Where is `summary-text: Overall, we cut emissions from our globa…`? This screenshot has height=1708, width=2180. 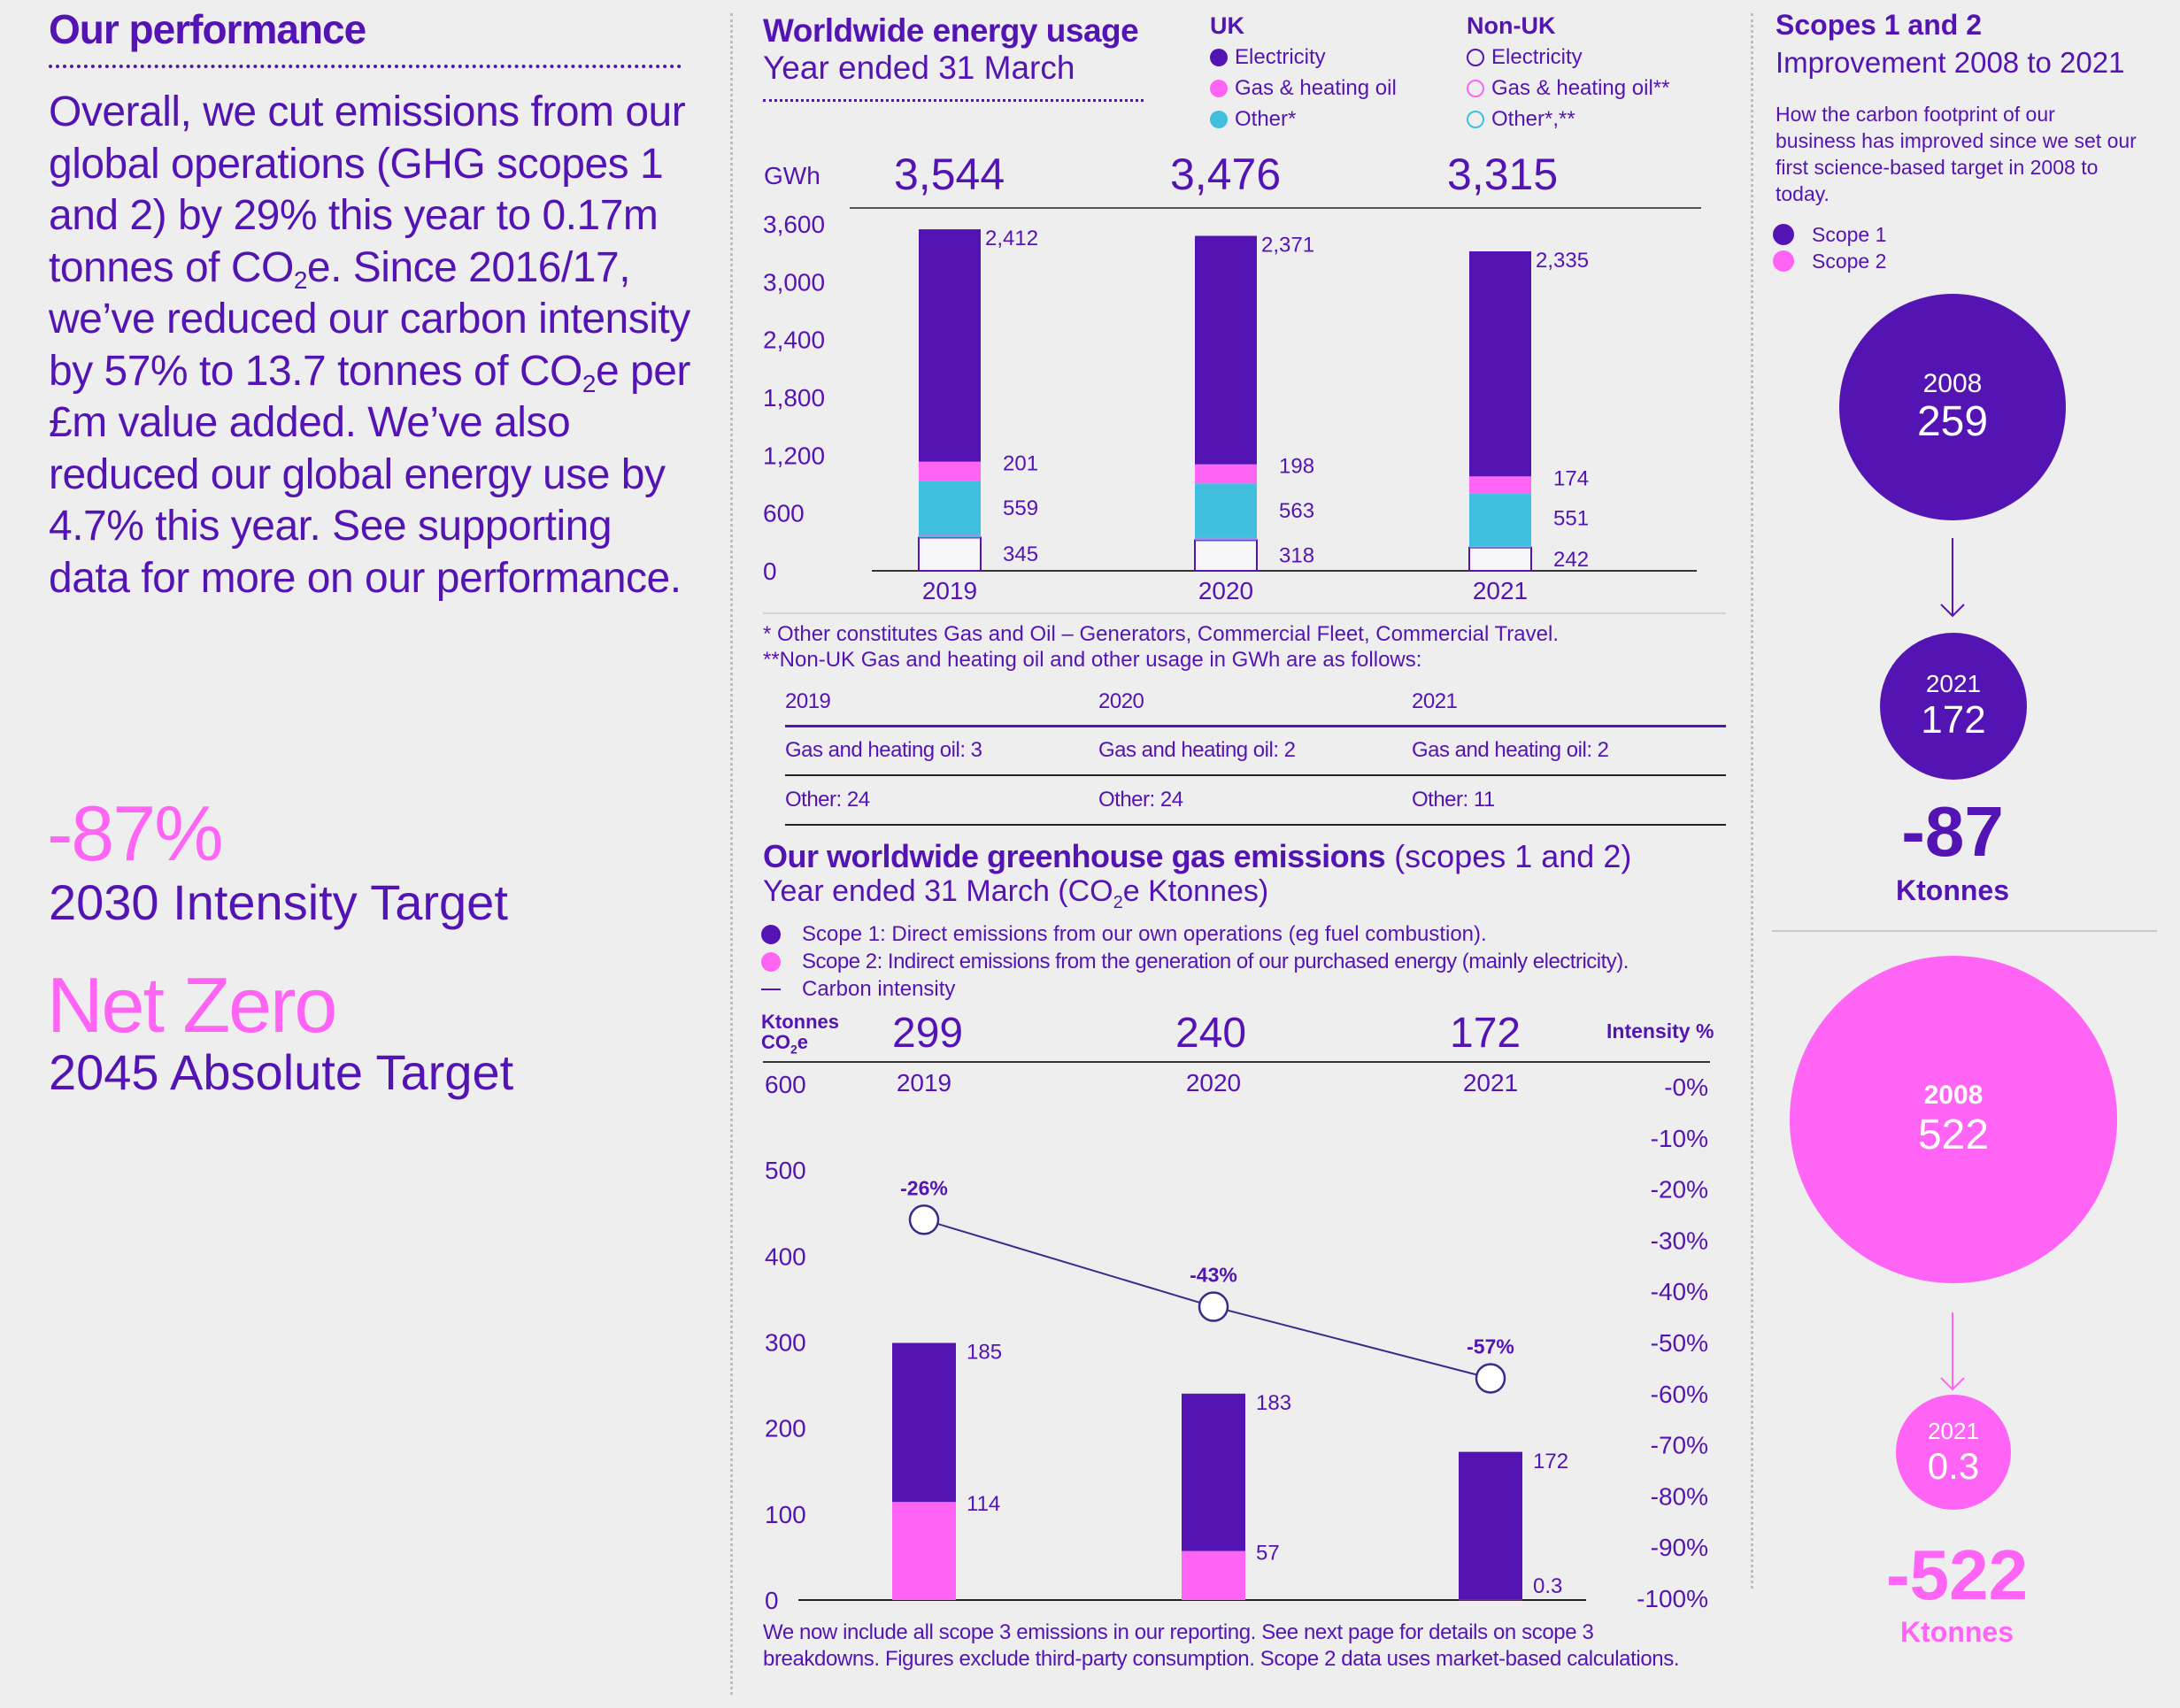
summary-text: Overall, we cut emissions from our globa… is located at coordinates (368, 189).